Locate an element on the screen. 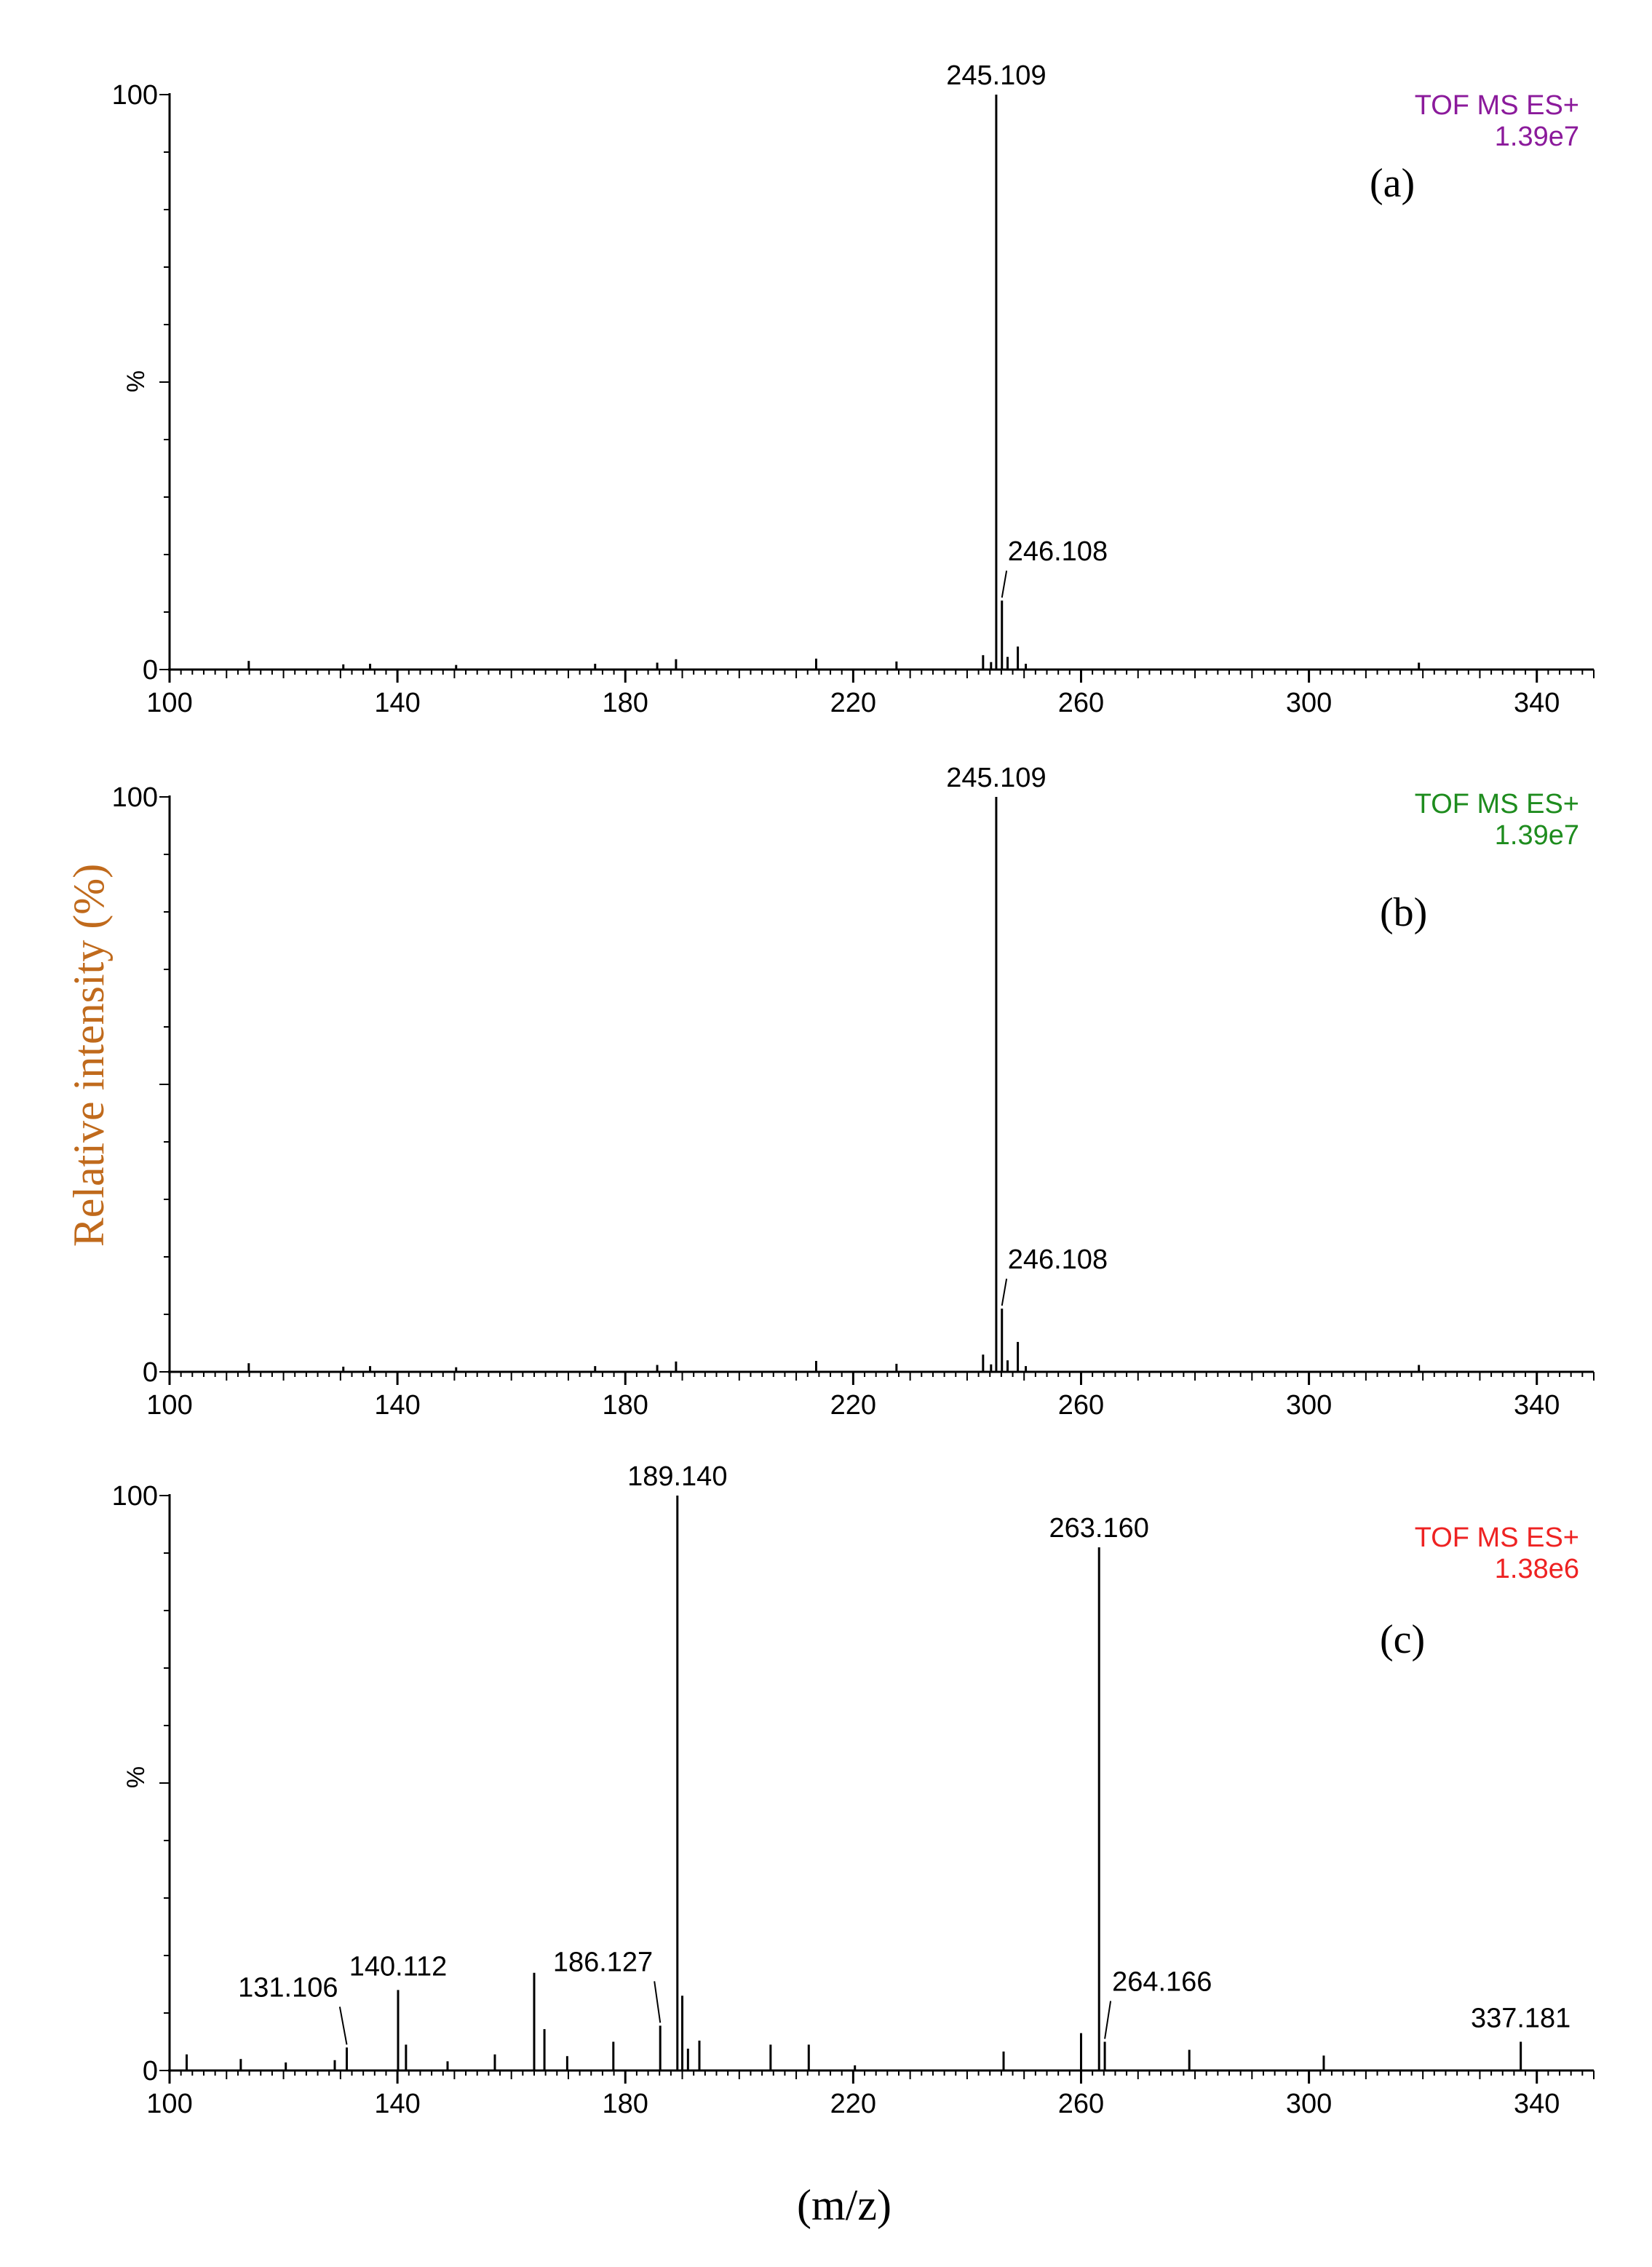 This screenshot has width=1652, height=2267. peak-label: 264.166 is located at coordinates (1162, 1982).